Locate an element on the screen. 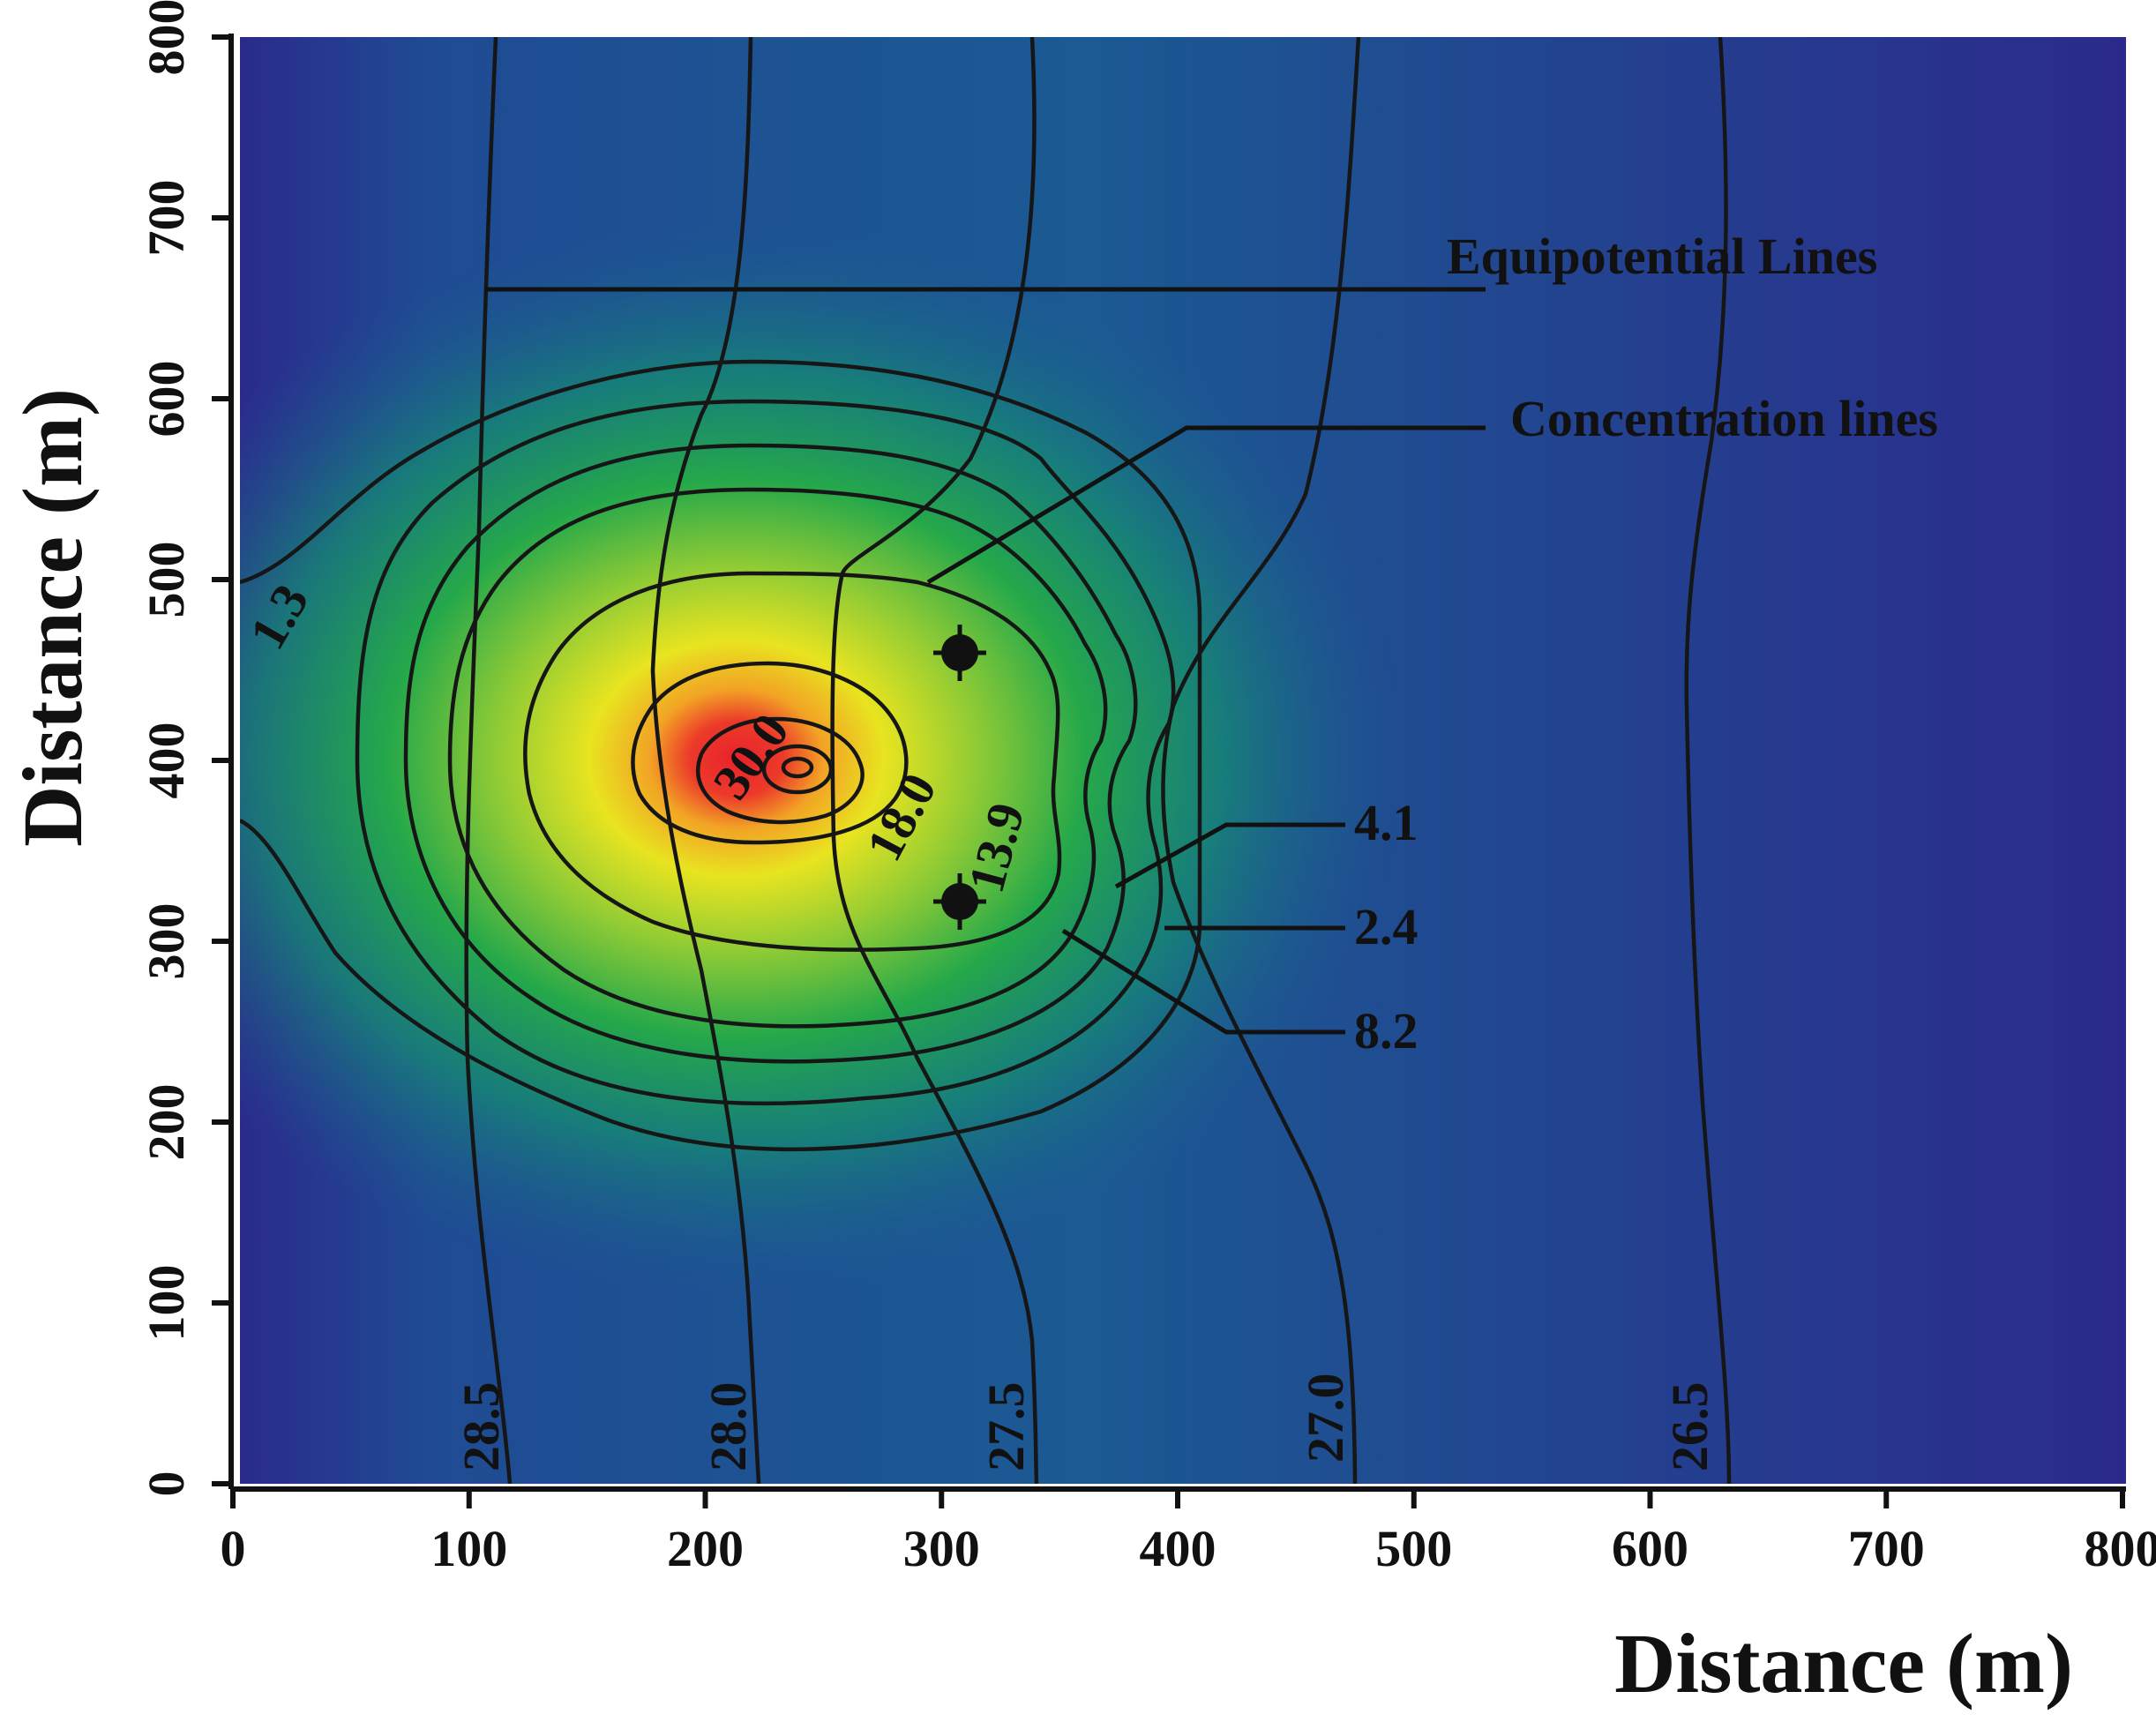 The height and width of the screenshot is (1729, 2156). concentration-line-peak-inner is located at coordinates (797, 767).